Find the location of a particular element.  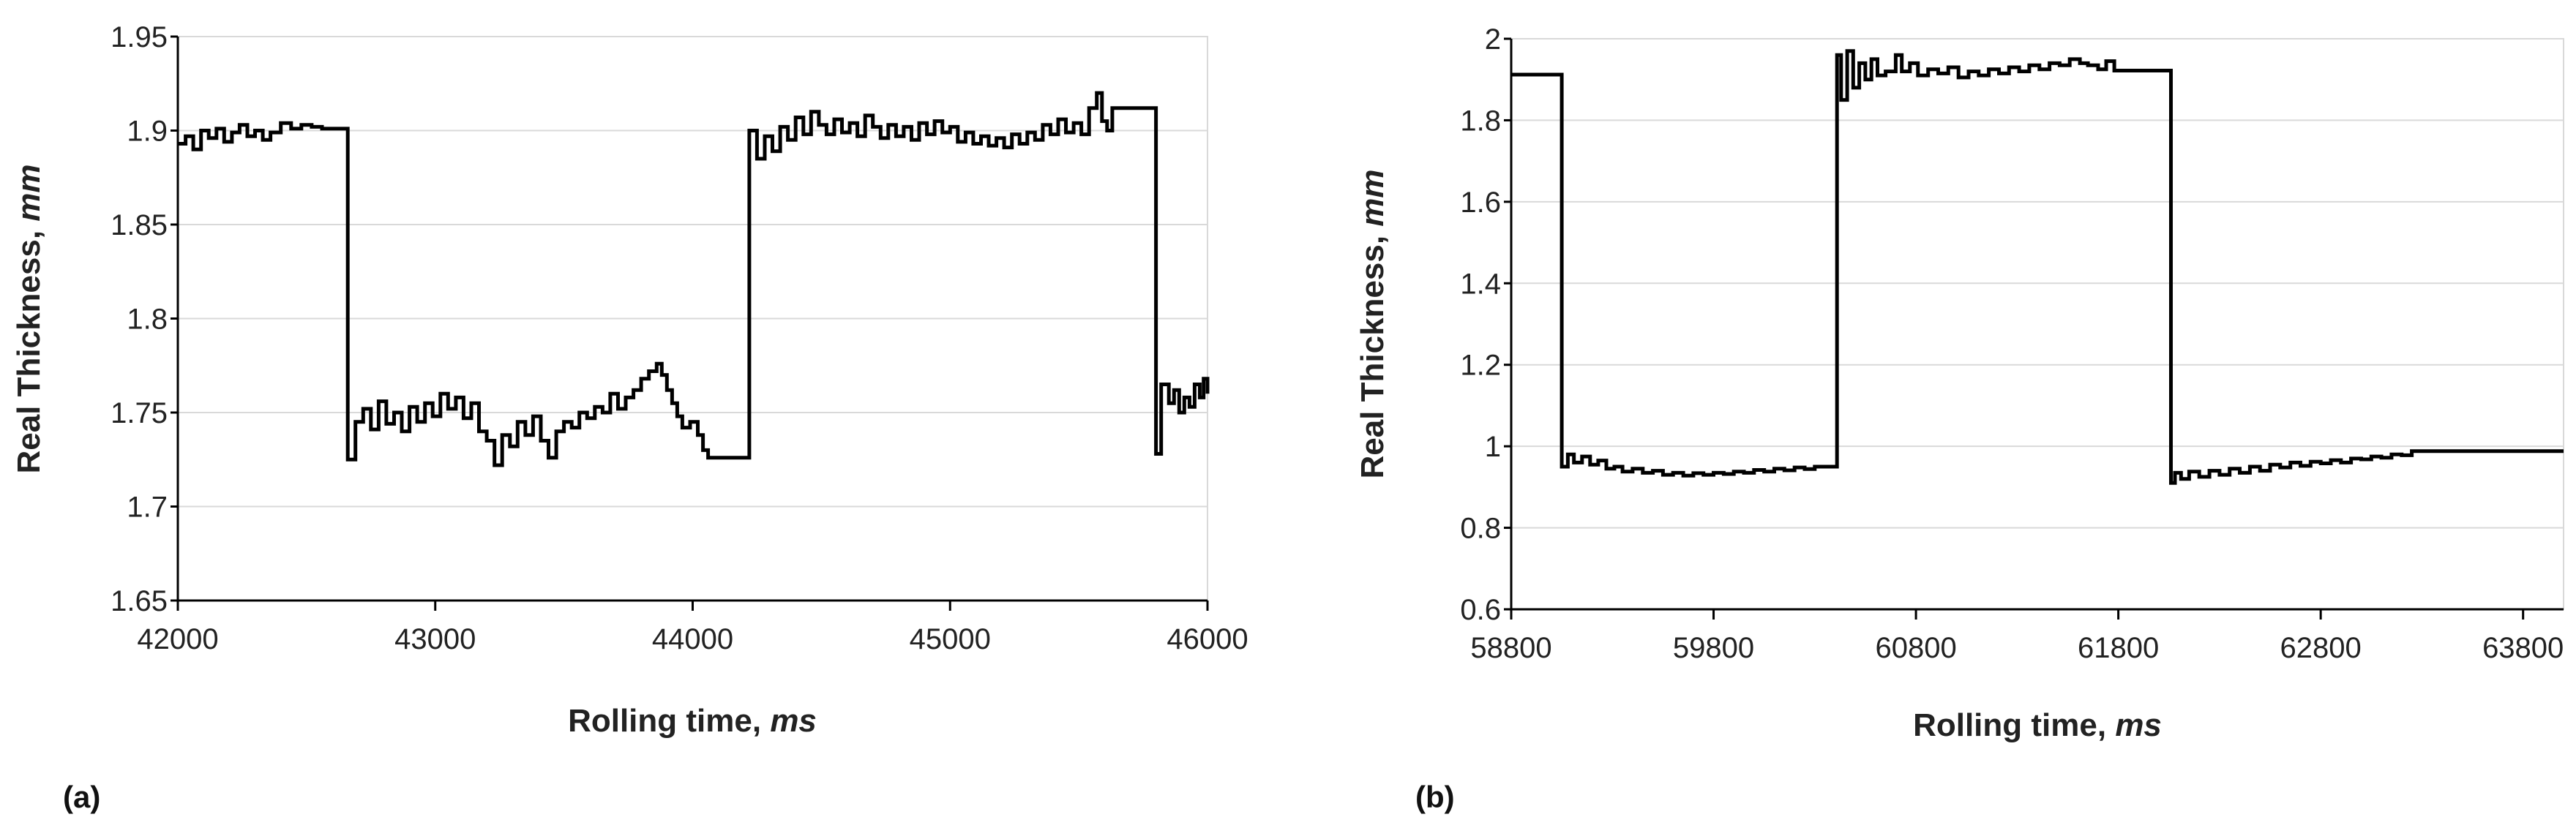

y-tick-label: 1.6 is located at coordinates (1480, 203).